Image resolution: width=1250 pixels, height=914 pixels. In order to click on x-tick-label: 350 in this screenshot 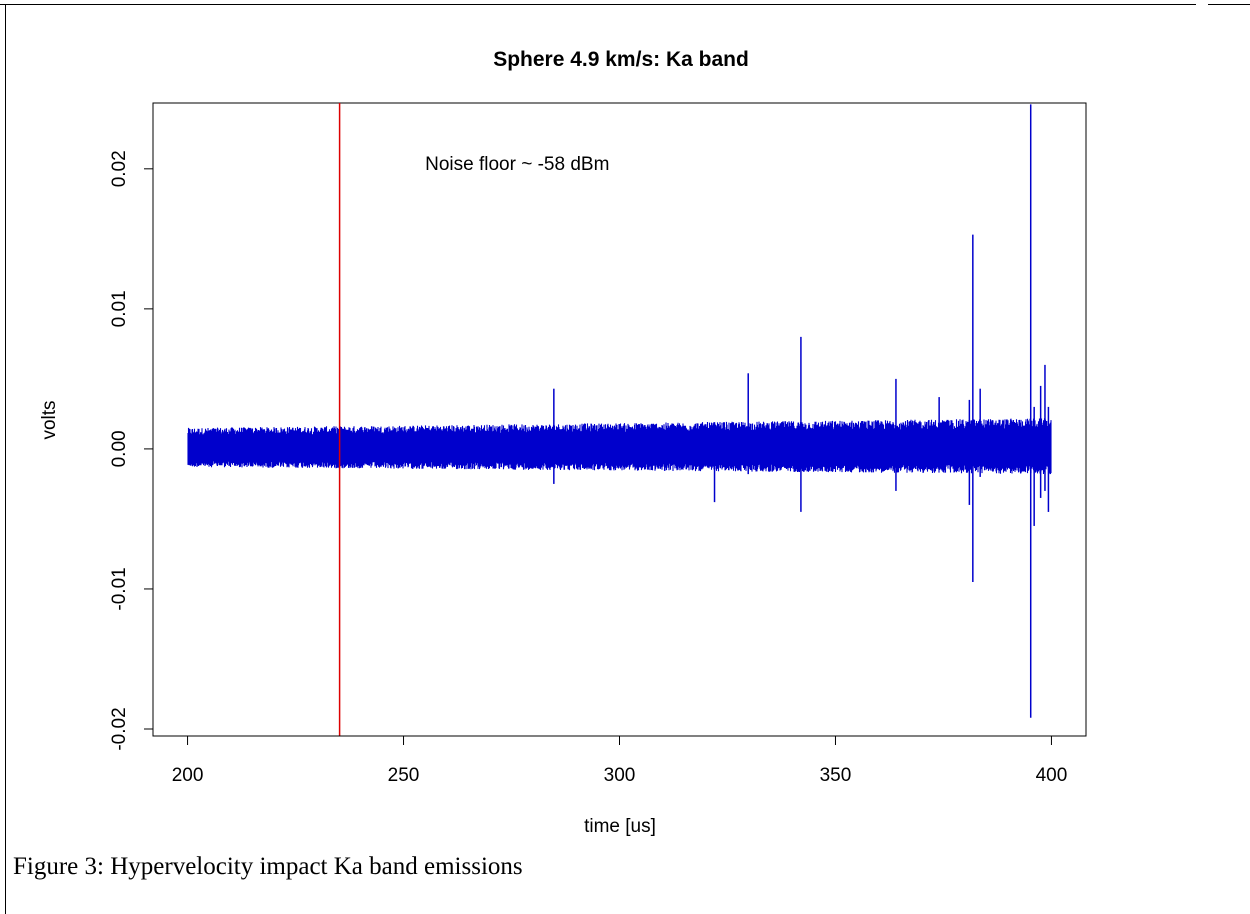, I will do `click(836, 775)`.